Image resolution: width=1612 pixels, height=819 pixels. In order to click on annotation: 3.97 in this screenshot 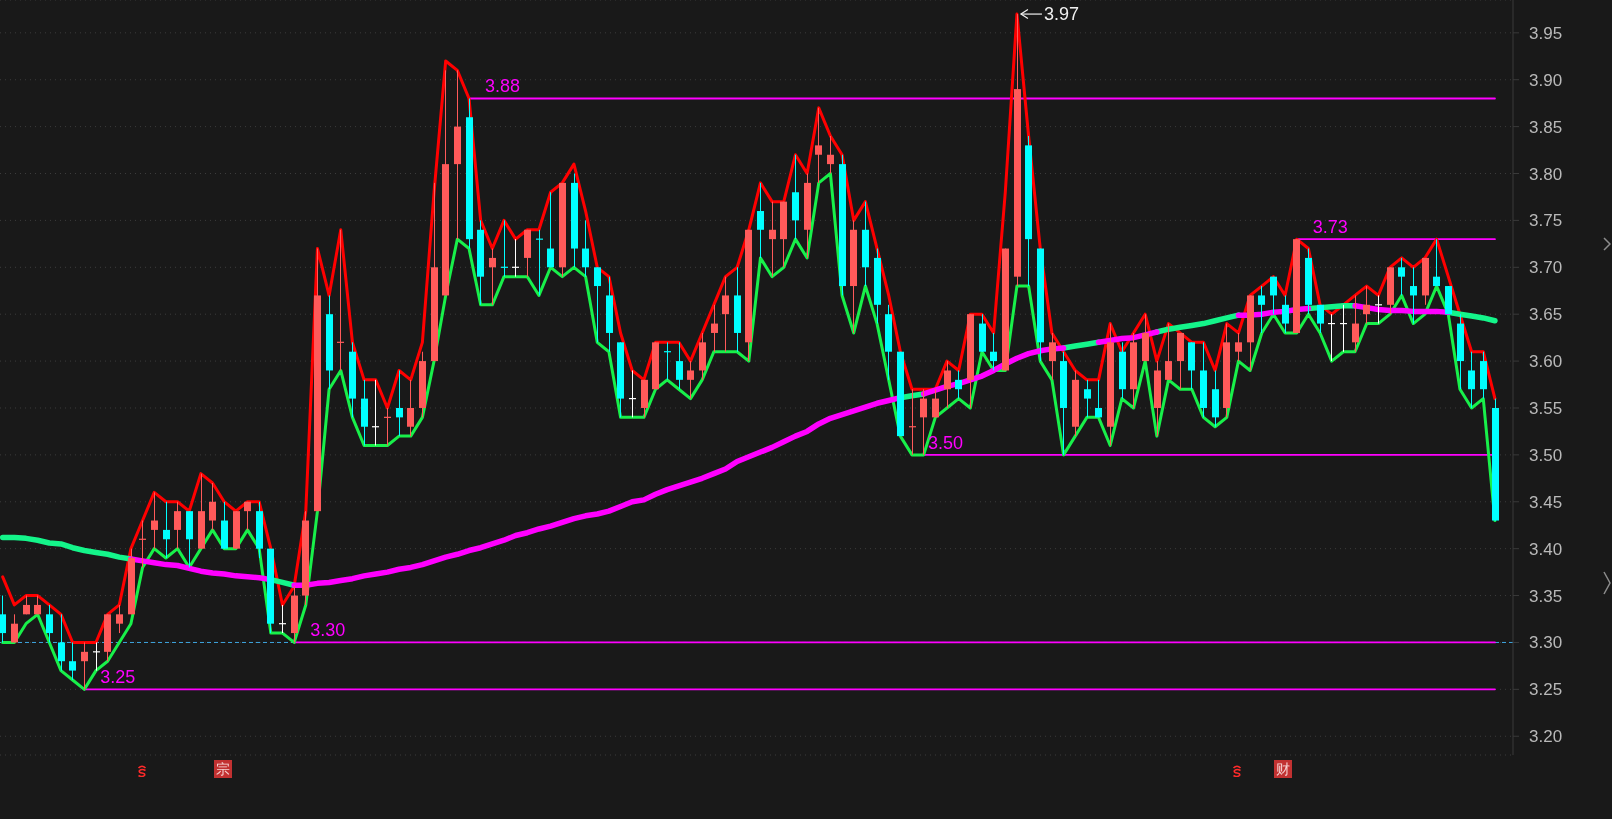, I will do `click(1061, 14)`.